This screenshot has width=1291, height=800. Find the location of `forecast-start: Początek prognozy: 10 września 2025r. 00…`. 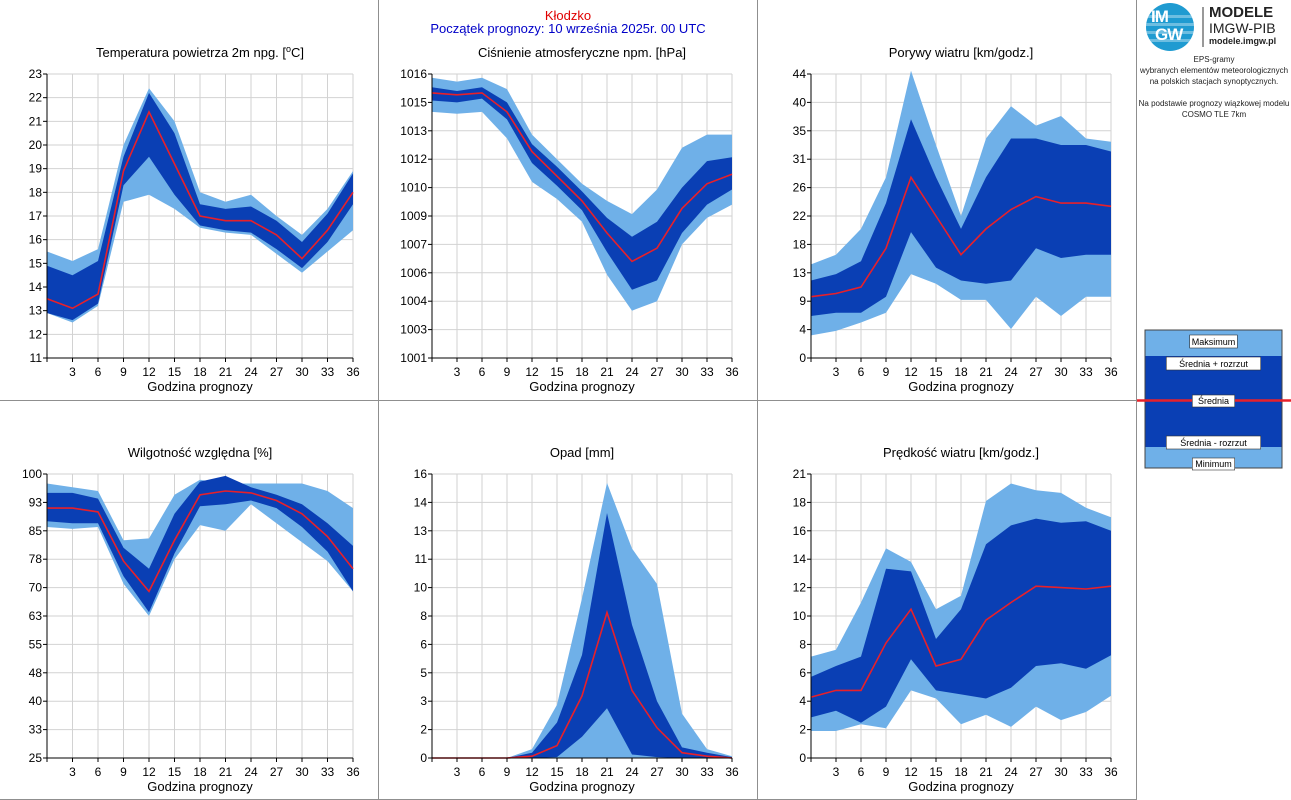

forecast-start: Początek prognozy: 10 września 2025r. 00… is located at coordinates (568, 28).